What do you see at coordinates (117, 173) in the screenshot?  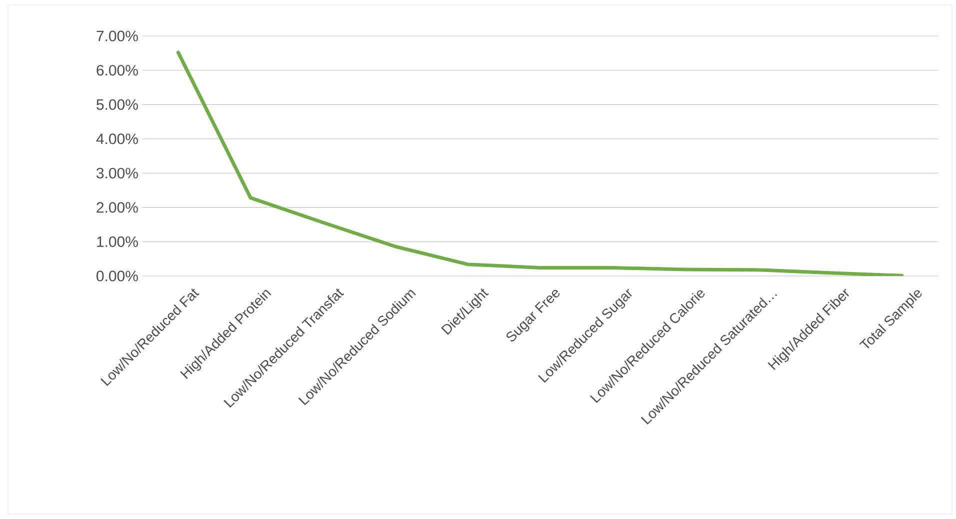 I see `y-tick-label: 3.00%` at bounding box center [117, 173].